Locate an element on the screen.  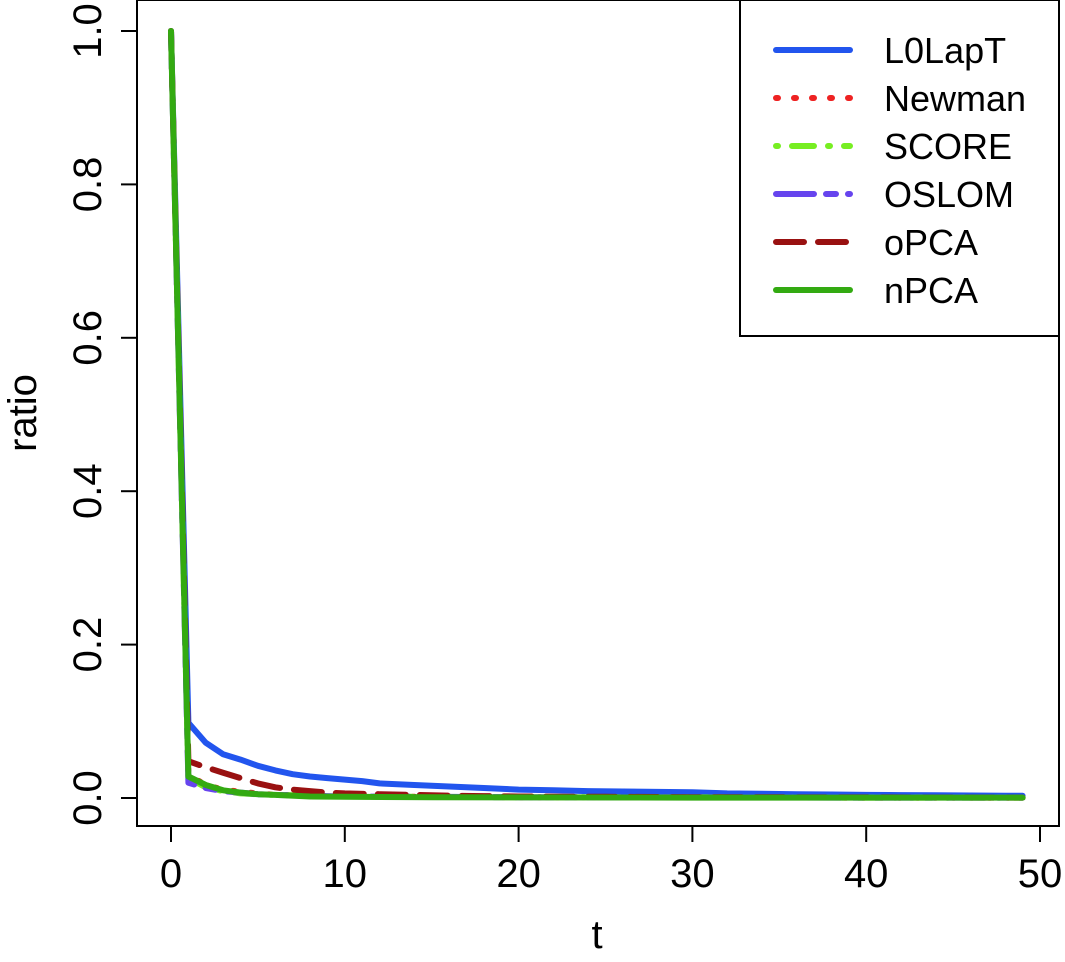
x-tick-label: 50 is located at coordinates (1040, 874).